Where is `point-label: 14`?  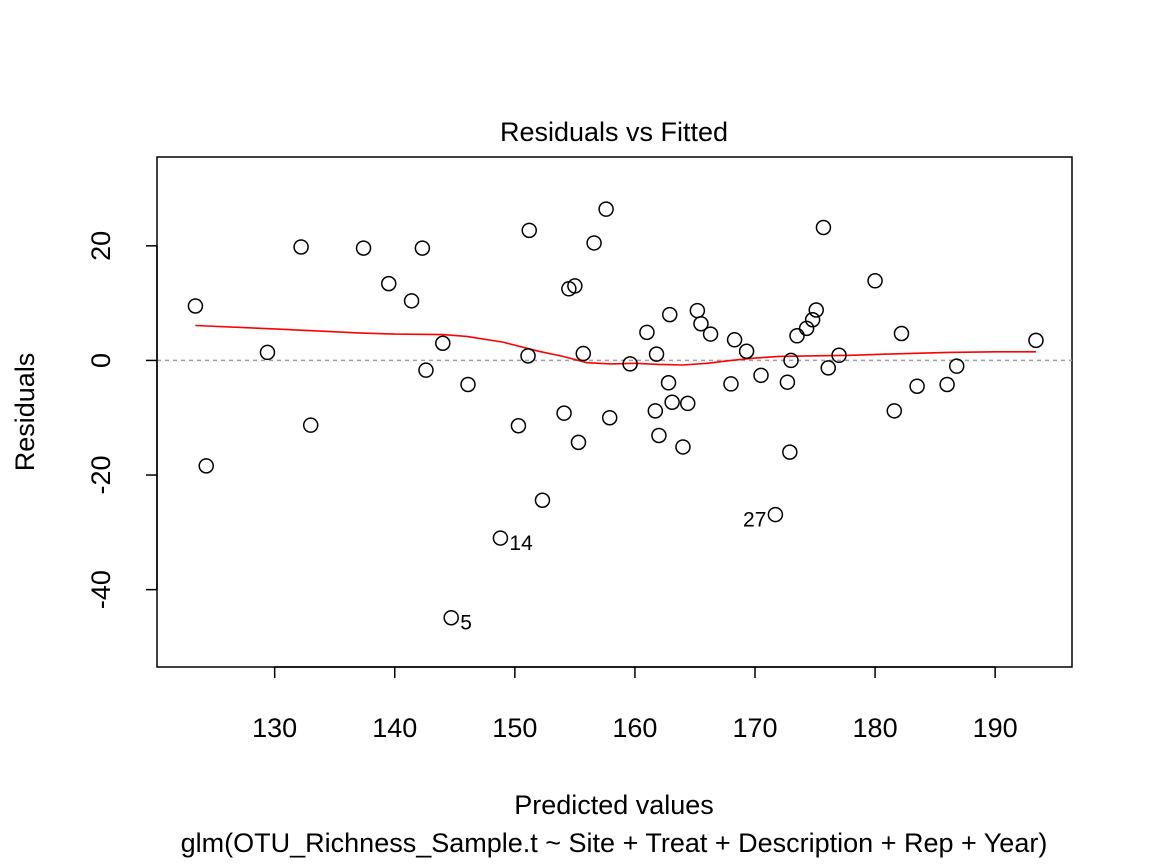 point-label: 14 is located at coordinates (521, 543).